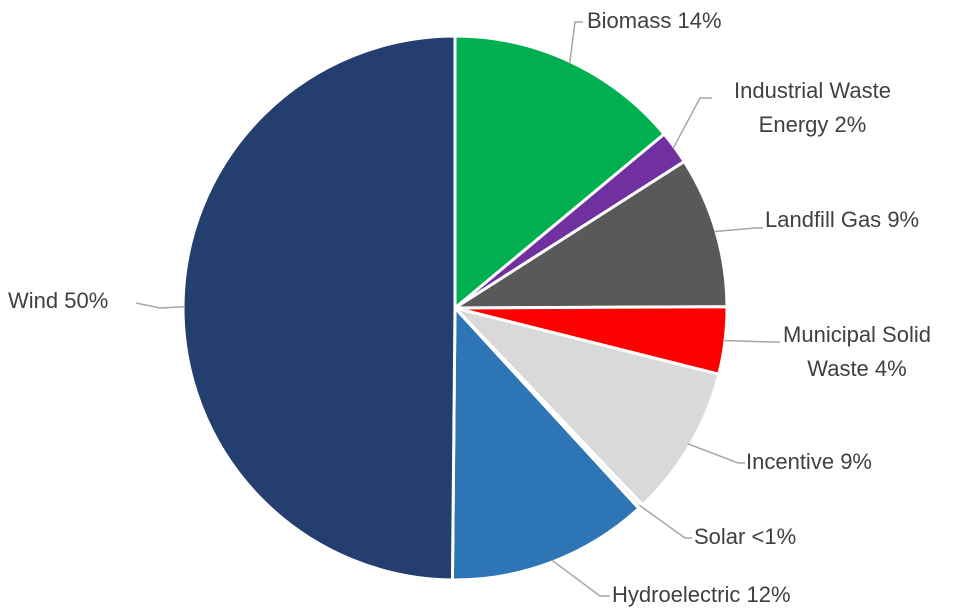 Image resolution: width=969 pixels, height=613 pixels. Describe the element at coordinates (823, 219) in the screenshot. I see `category-name: Landfill Gas` at that location.